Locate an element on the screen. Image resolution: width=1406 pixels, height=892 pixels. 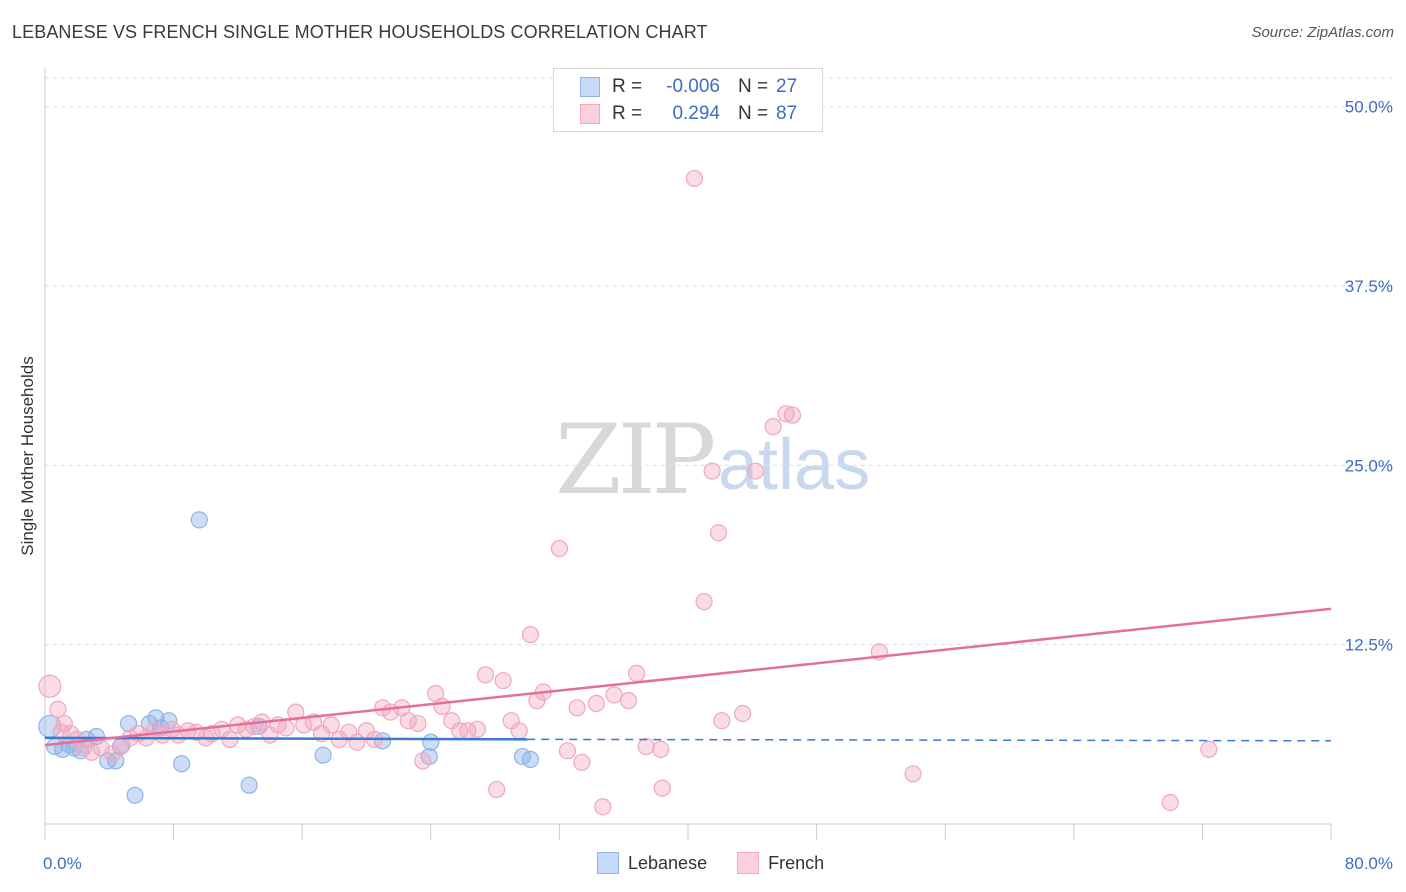
source-credit: Source: ZipAtlas.com is located at coordinates (1322, 32).